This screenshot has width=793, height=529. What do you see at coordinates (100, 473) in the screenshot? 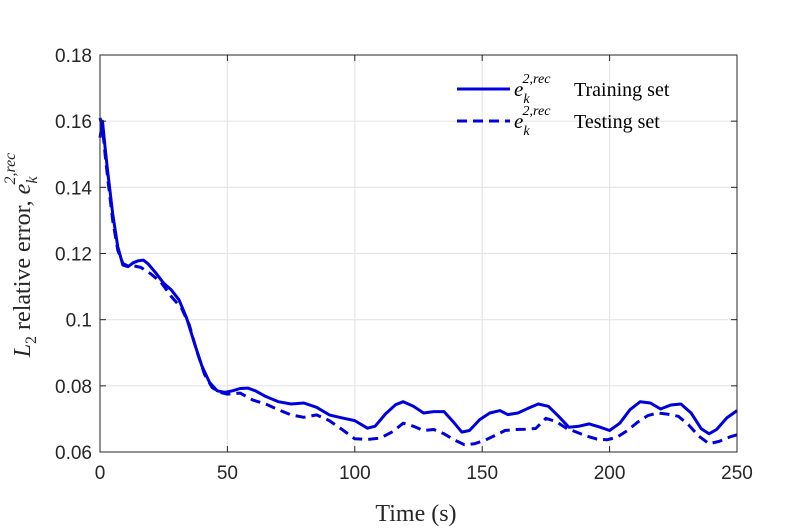
I see `x-tick-label: 0` at bounding box center [100, 473].